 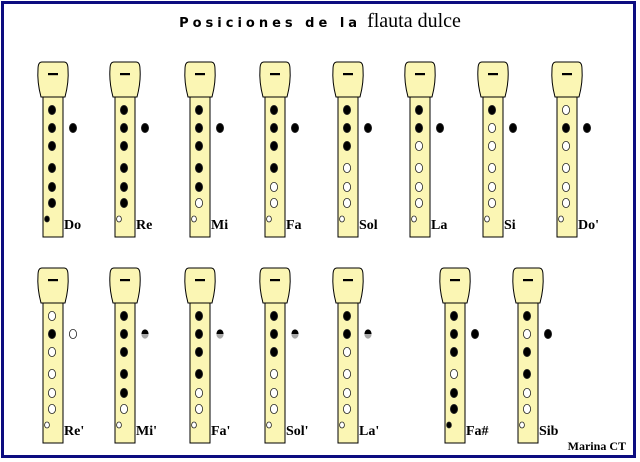 What do you see at coordinates (414, 21) in the screenshot?
I see `title-part2: flauta dulce` at bounding box center [414, 21].